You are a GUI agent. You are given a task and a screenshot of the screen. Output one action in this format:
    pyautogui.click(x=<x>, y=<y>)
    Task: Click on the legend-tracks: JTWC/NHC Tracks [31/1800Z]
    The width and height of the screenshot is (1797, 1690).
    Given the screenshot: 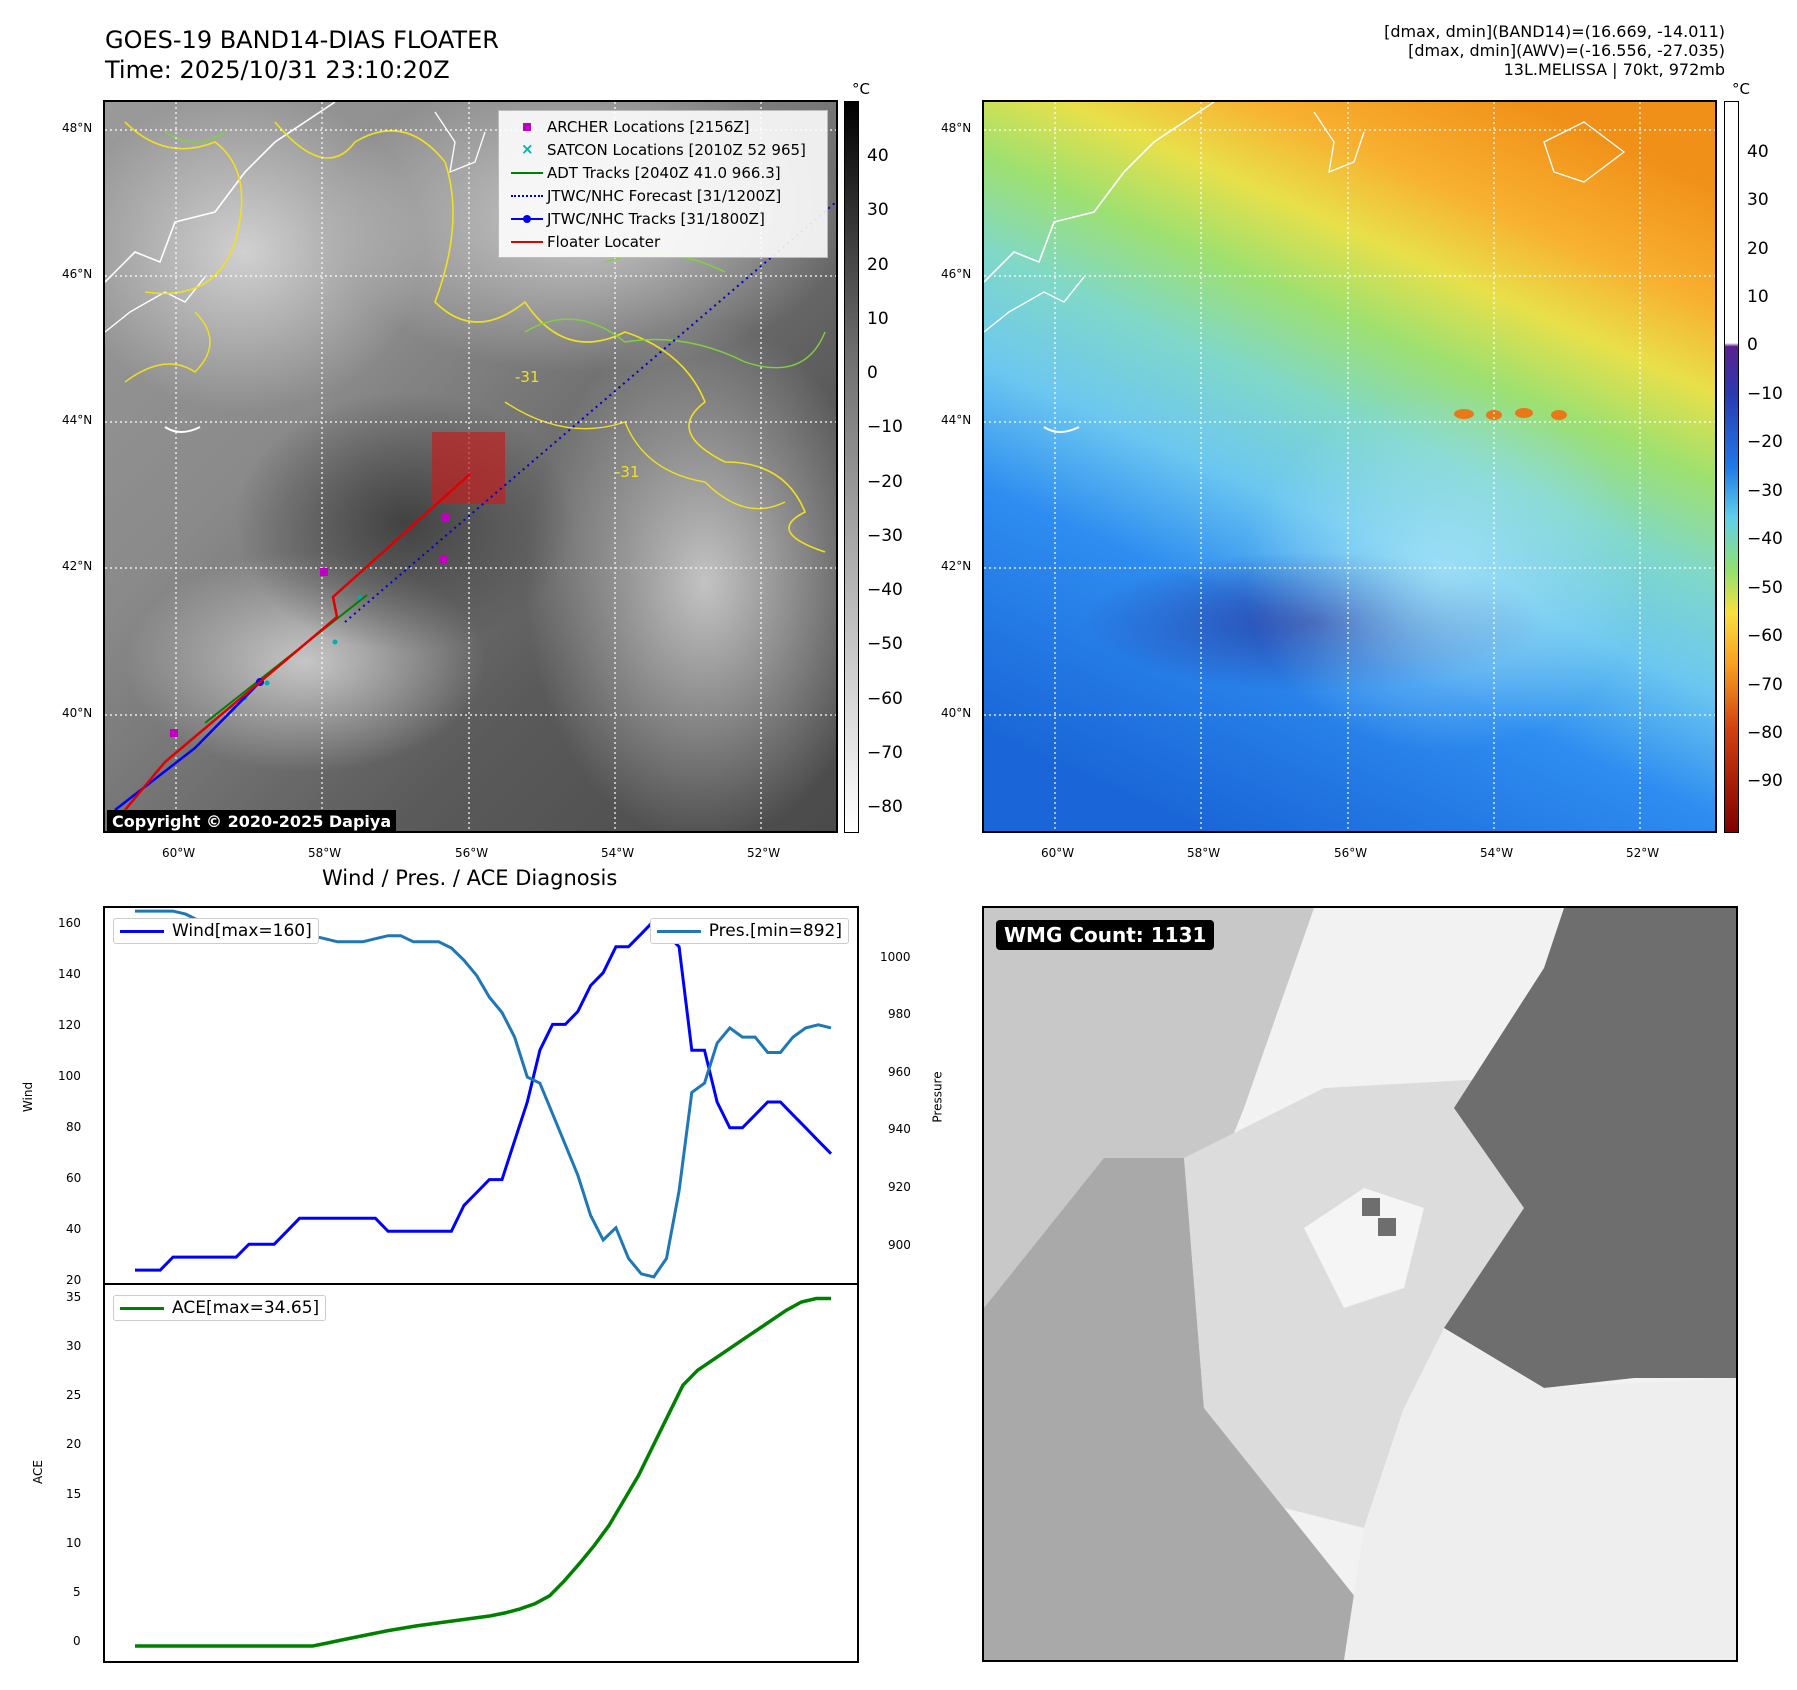 What is the action you would take?
    pyautogui.click(x=663, y=218)
    